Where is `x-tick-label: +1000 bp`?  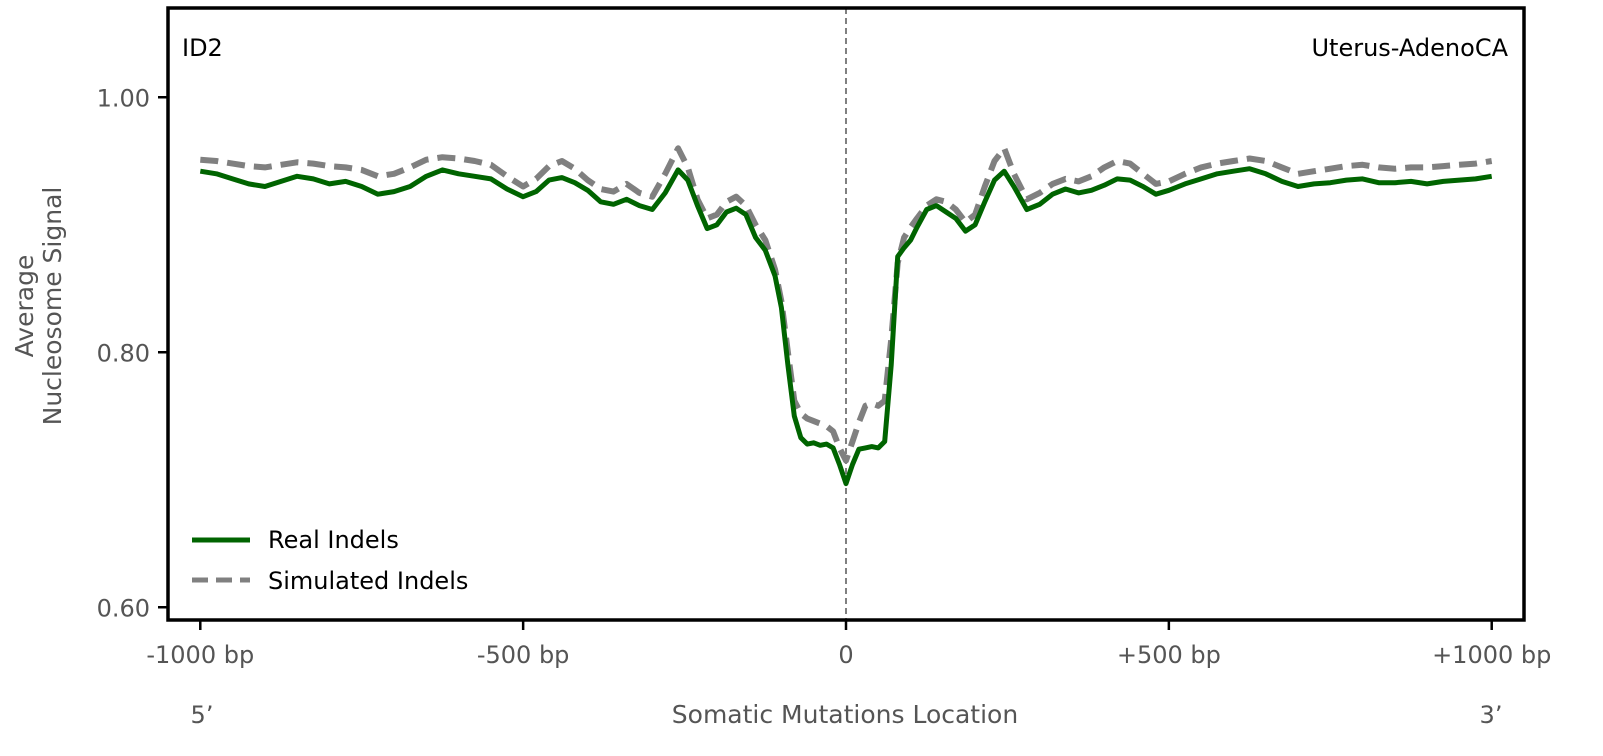 x-tick-label: +1000 bp is located at coordinates (1491, 655).